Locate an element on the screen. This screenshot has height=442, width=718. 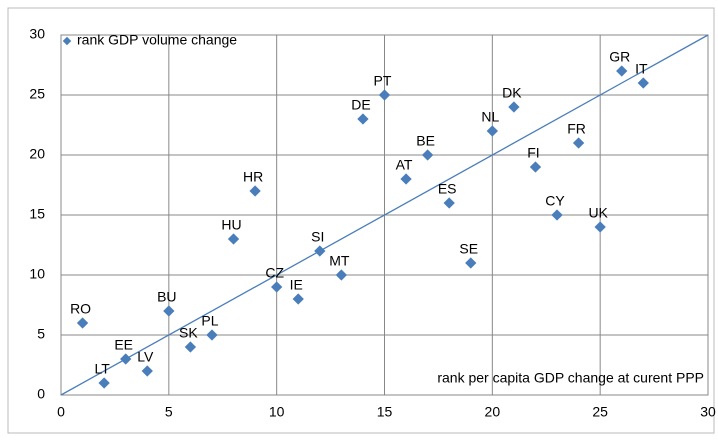
point-label: LT is located at coordinates (102, 369).